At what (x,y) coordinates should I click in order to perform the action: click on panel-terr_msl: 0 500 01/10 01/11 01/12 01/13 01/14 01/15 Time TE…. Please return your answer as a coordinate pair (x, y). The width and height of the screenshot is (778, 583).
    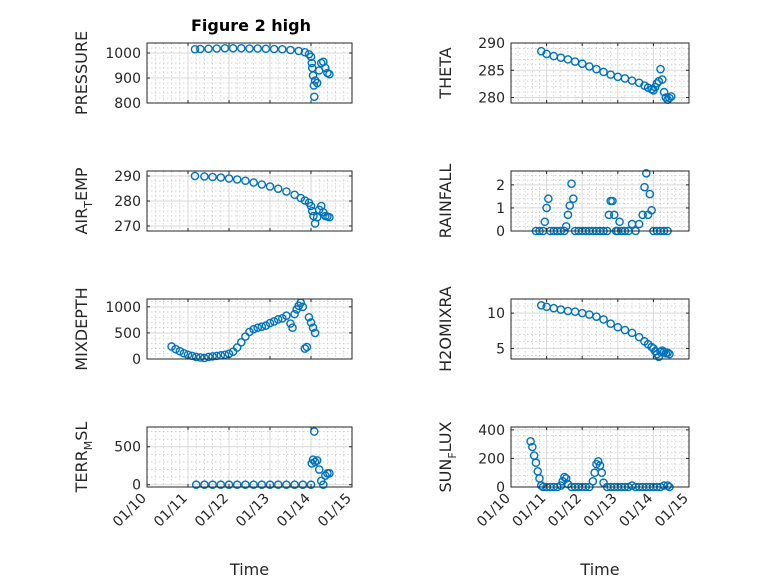
    Looking at the image, I should click on (213, 500).